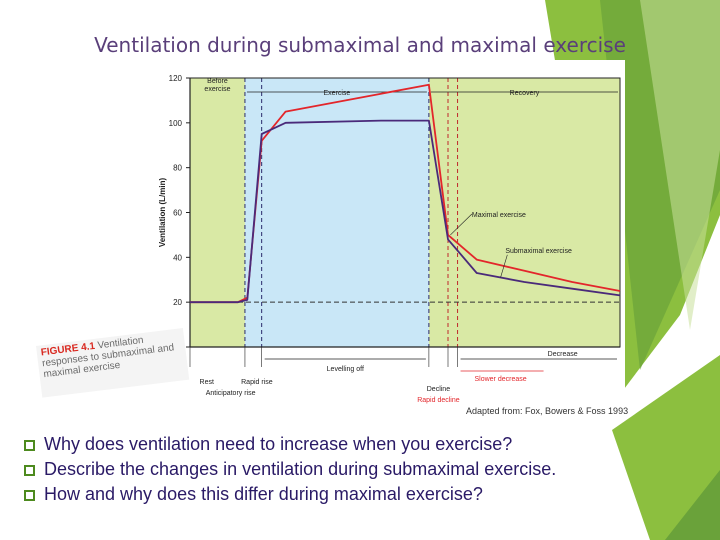 This screenshot has width=720, height=540. I want to click on y-tick-label: 80, so click(177, 168).